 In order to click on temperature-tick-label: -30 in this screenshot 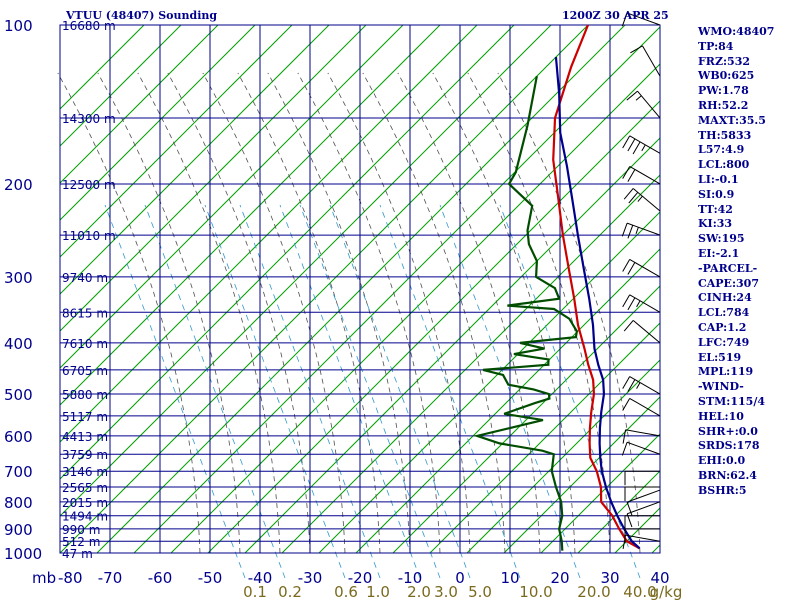, I will do `click(310, 578)`.